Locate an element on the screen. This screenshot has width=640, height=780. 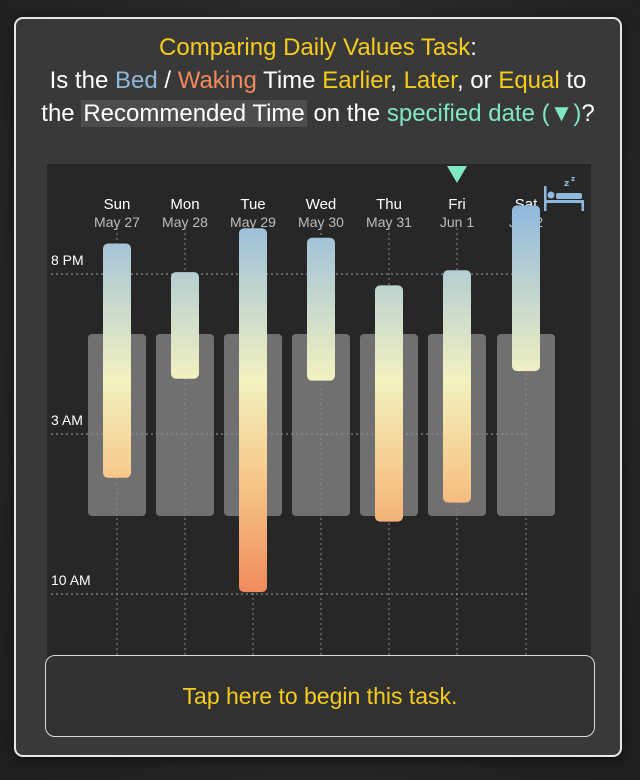
day-date-label: May 27 is located at coordinates (117, 222).